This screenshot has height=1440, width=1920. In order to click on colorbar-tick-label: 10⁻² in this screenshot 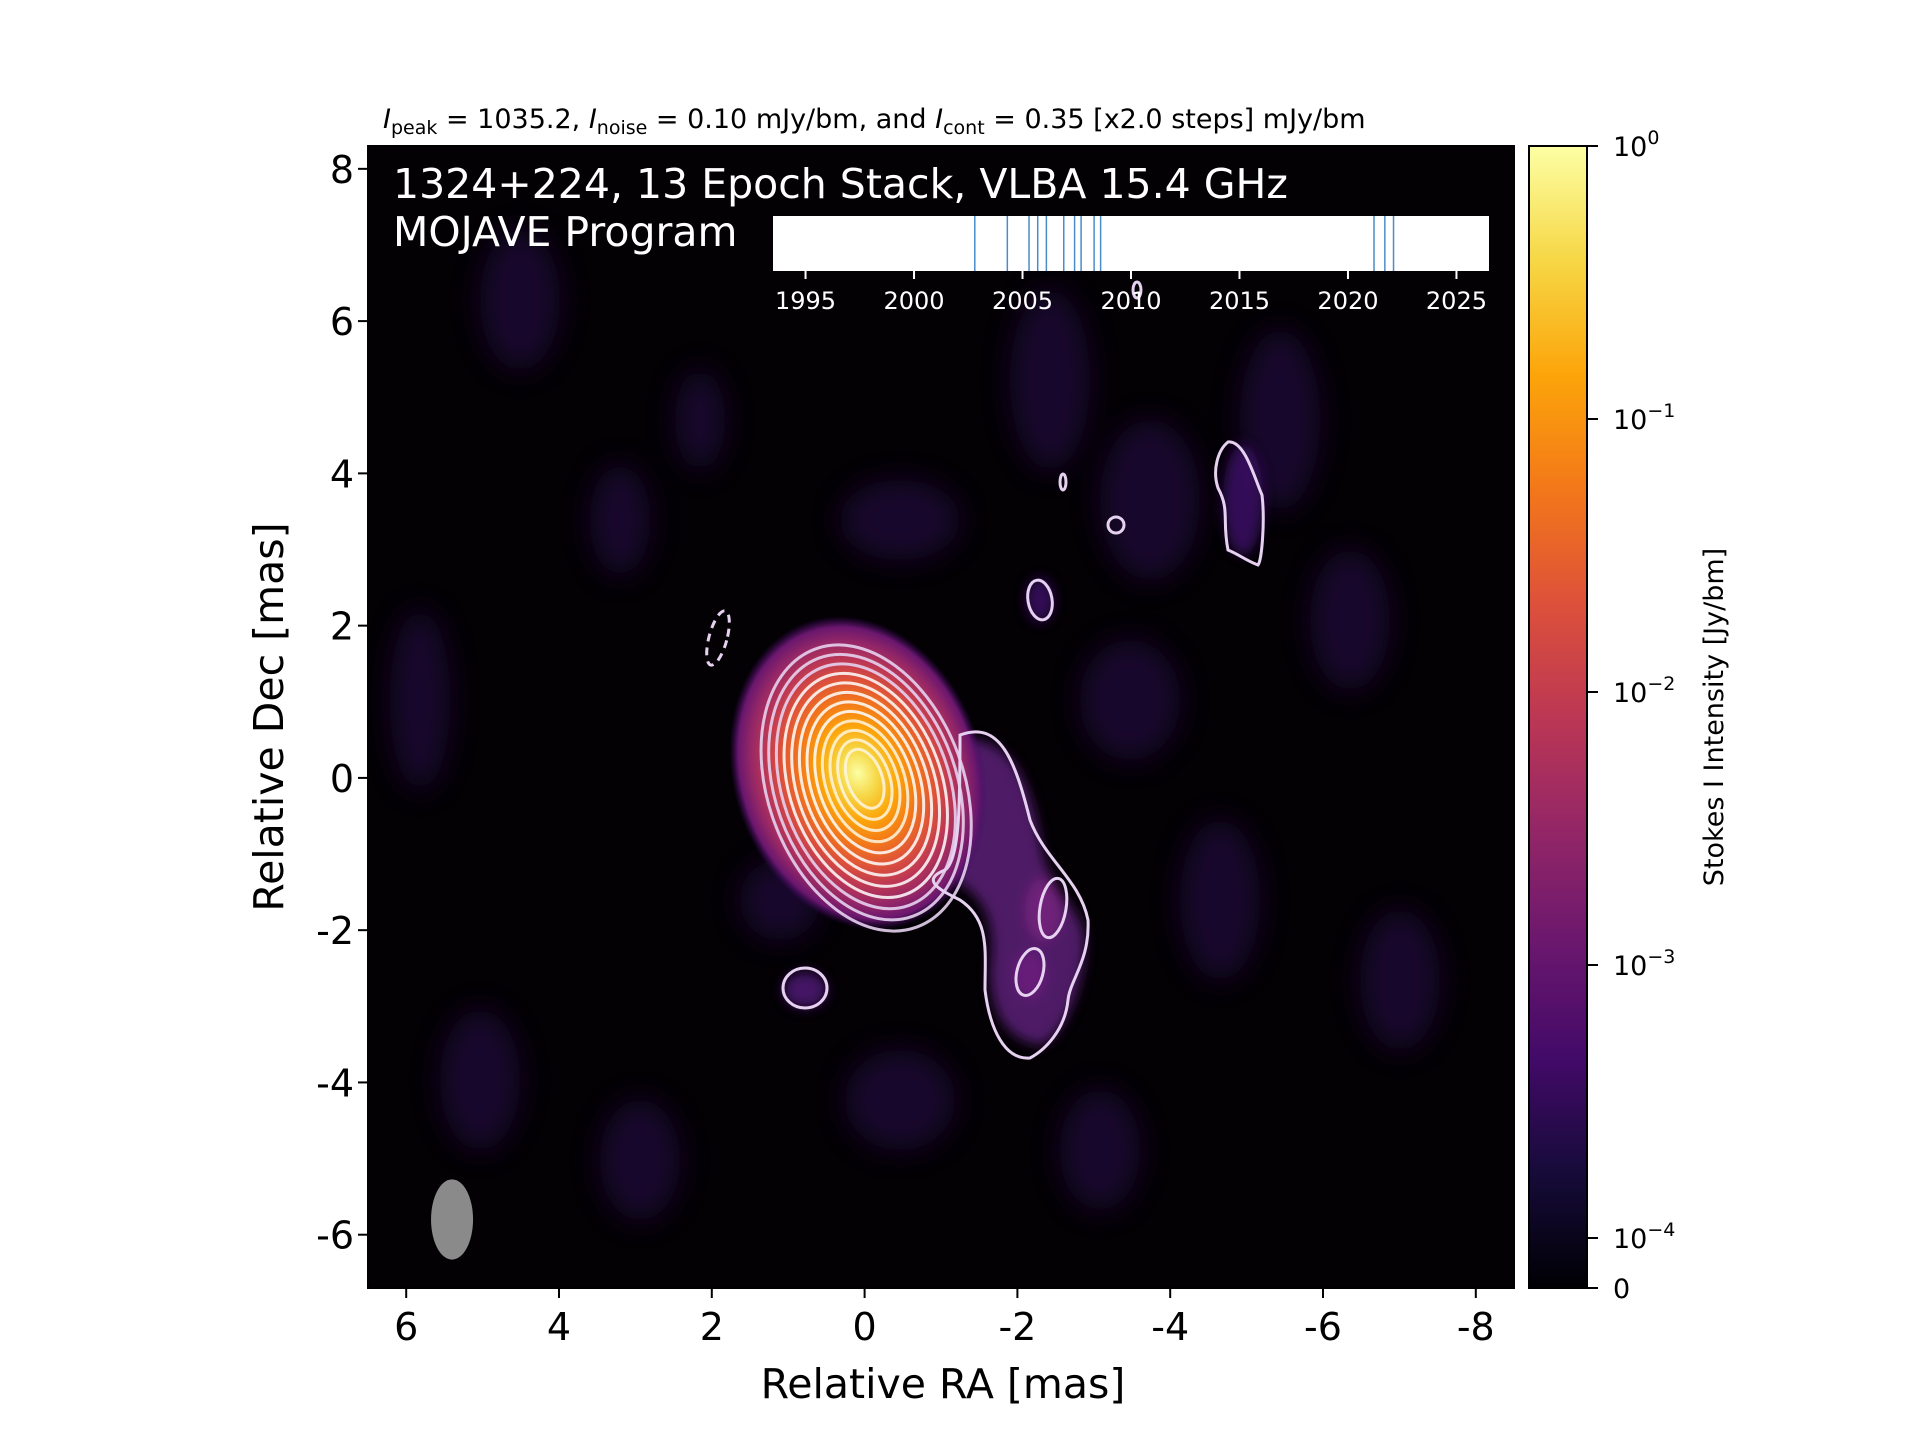, I will do `click(1644, 691)`.